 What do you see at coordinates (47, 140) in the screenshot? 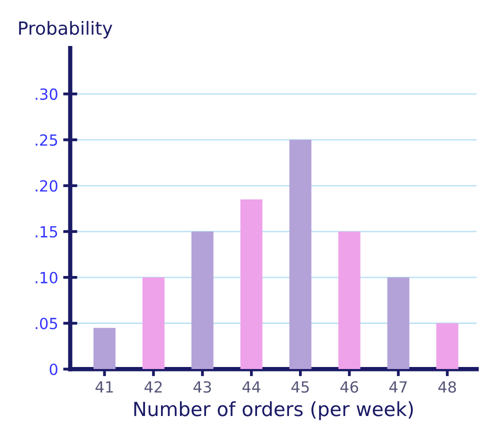
I see `y-tick-label: .25` at bounding box center [47, 140].